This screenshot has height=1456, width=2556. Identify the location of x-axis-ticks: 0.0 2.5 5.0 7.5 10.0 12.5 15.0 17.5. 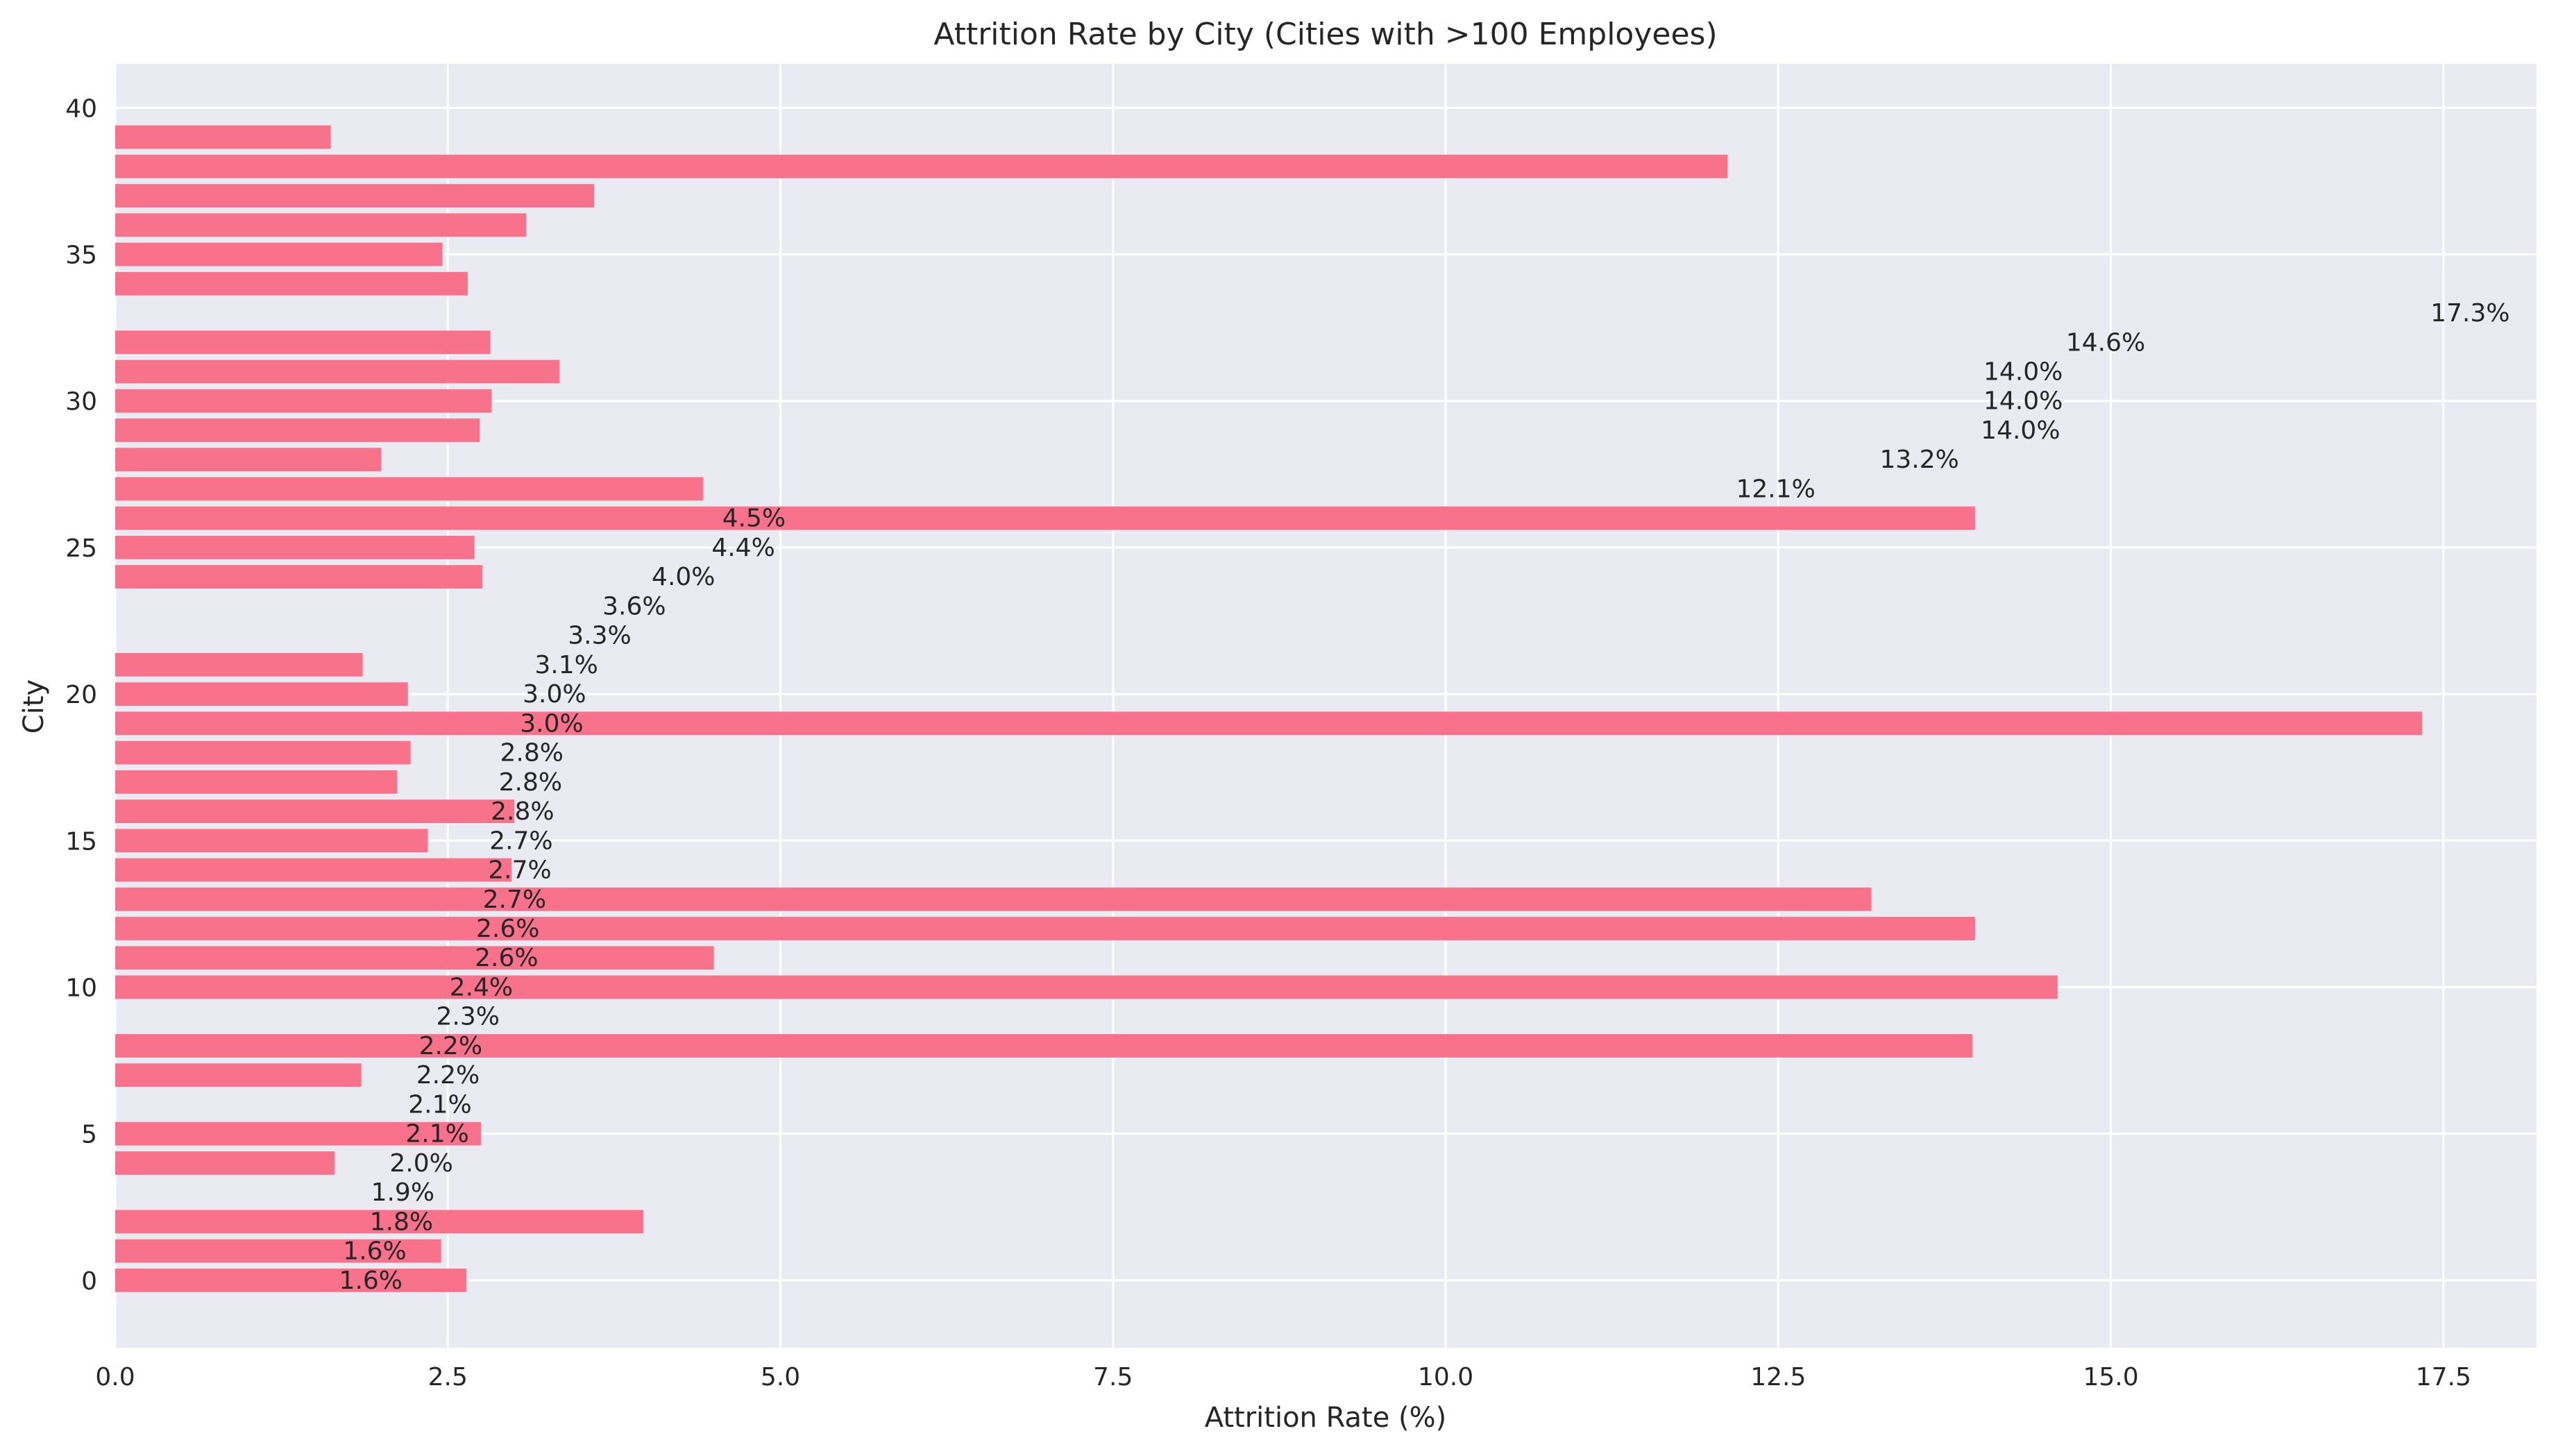
(1283, 1377).